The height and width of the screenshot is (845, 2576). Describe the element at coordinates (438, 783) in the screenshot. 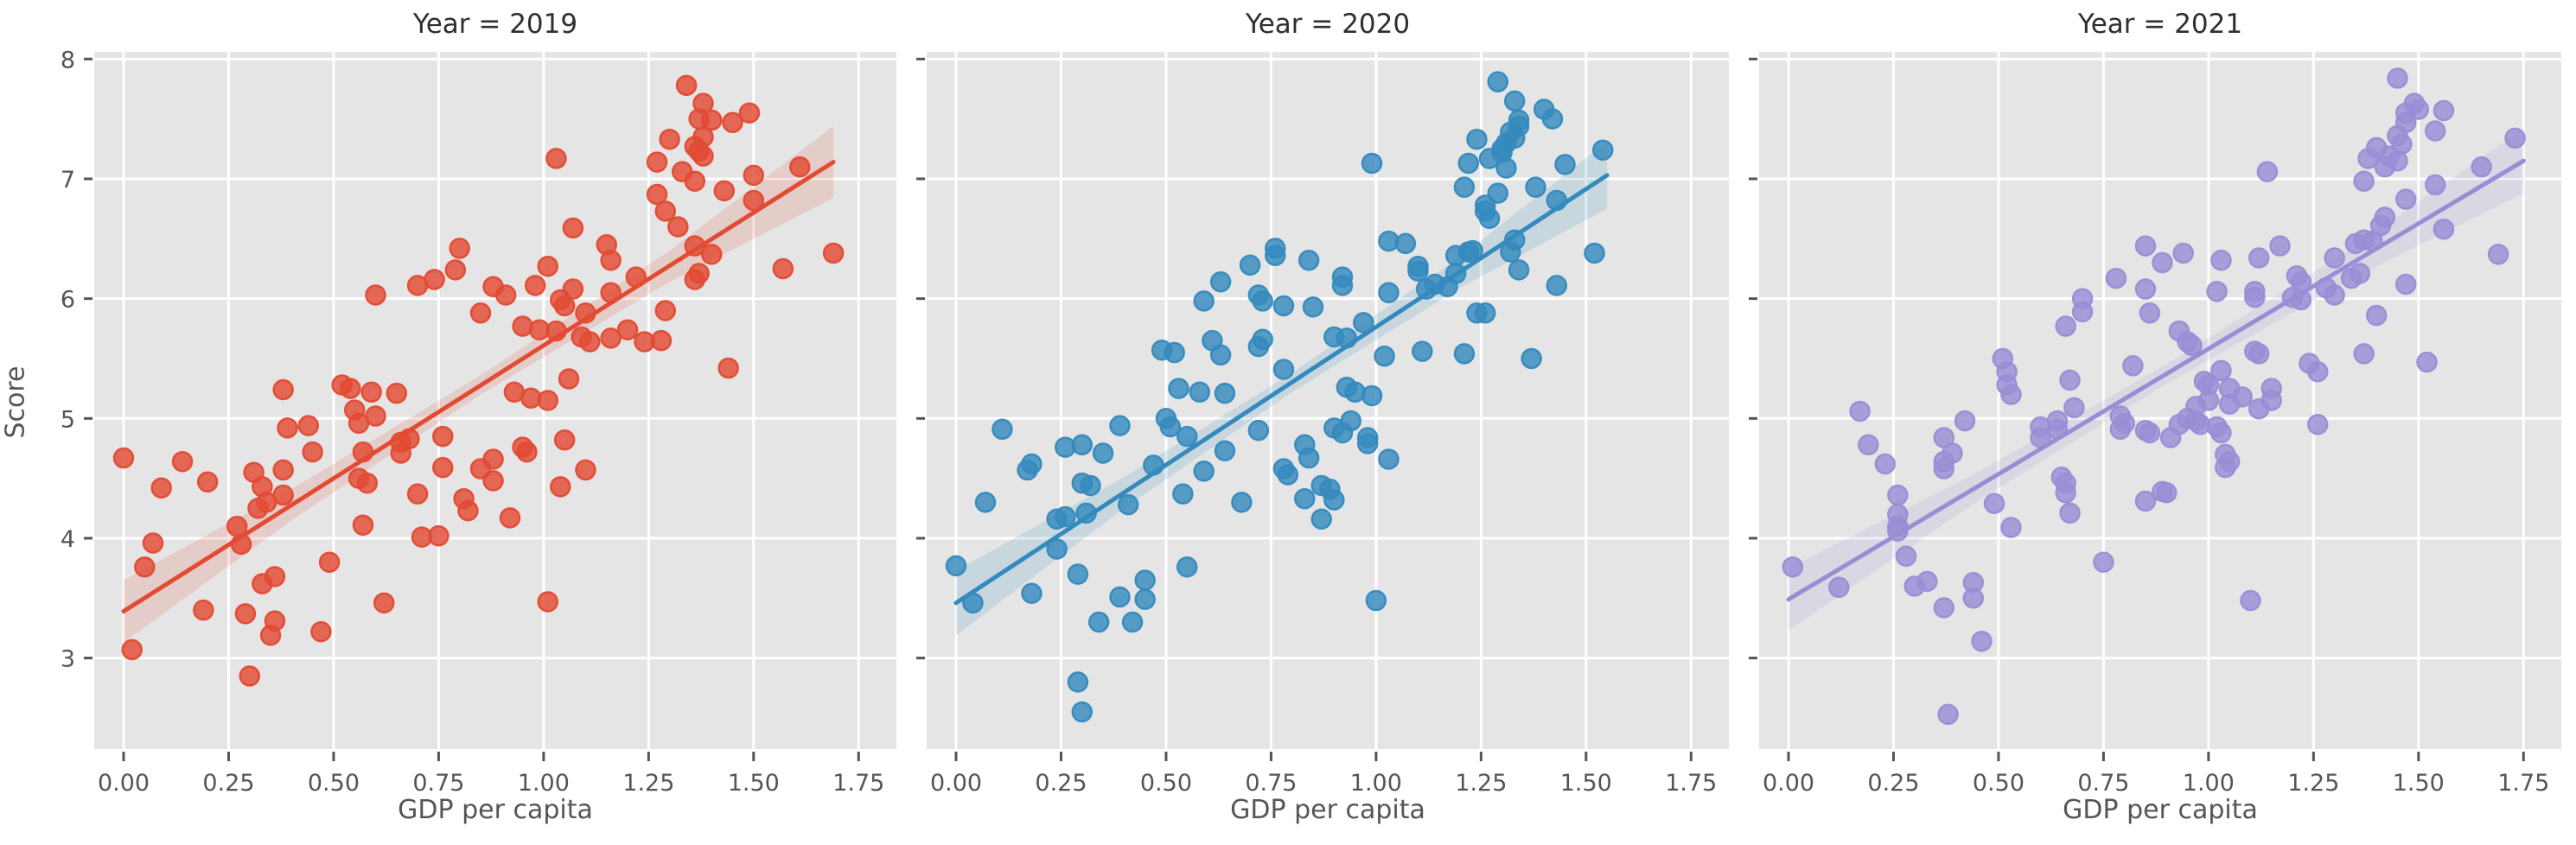

I see `x-tick-label: 0.75` at that location.